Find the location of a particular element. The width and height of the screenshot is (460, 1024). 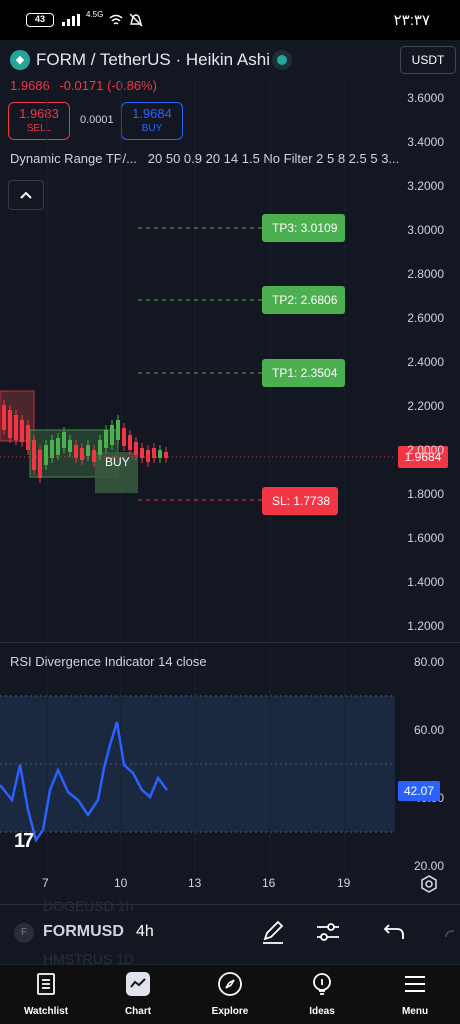

network-type: 4.5G is located at coordinates (95, 14).